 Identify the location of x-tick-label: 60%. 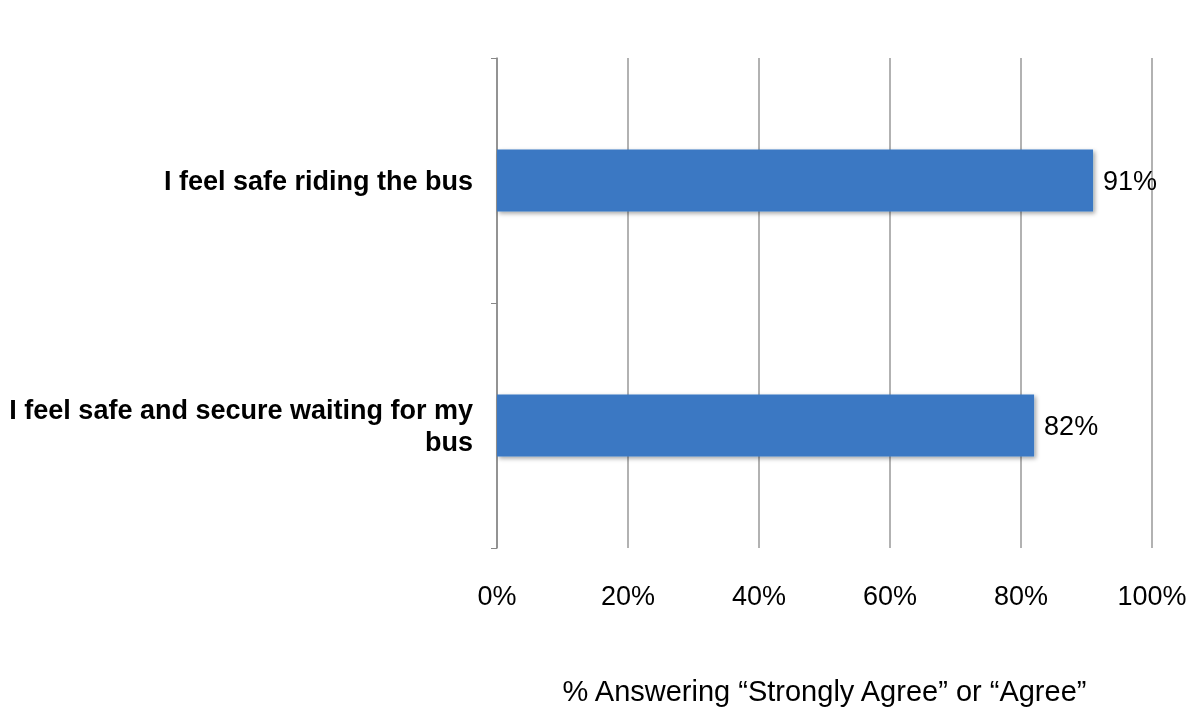
(890, 595).